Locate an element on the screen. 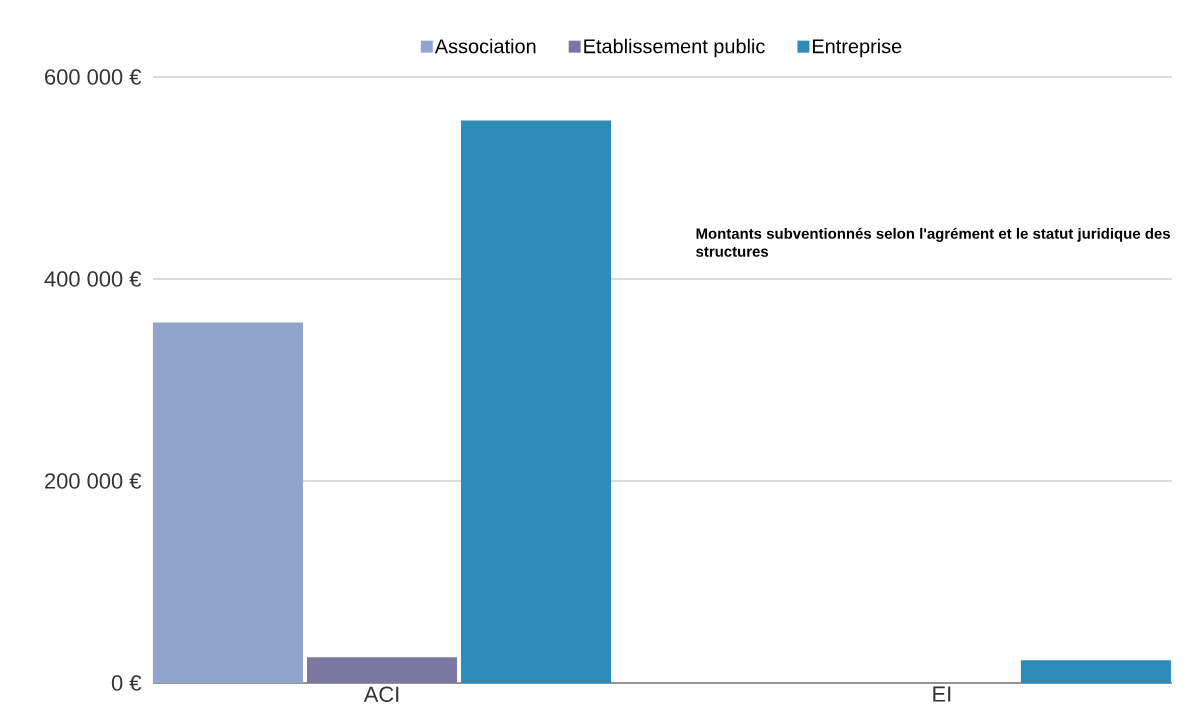  y-tick-label: 600 000 € is located at coordinates (93, 77).